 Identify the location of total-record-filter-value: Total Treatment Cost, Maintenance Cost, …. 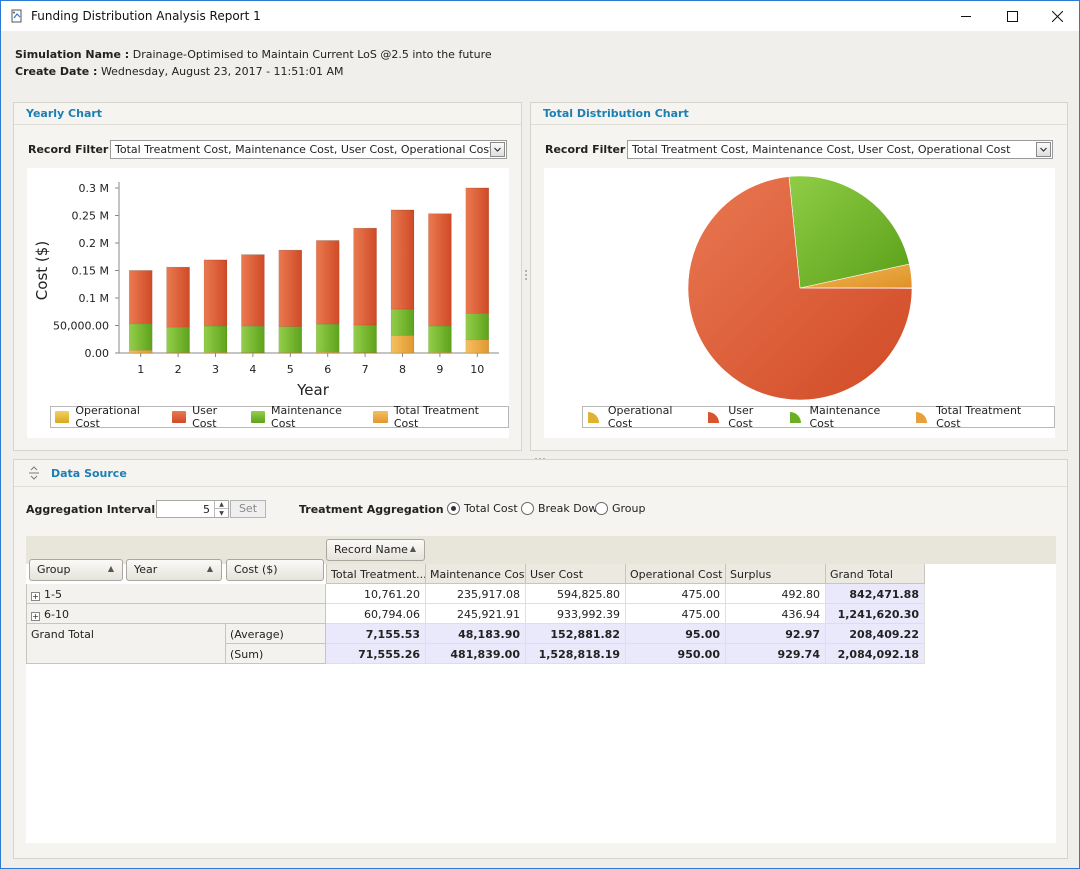
(821, 149).